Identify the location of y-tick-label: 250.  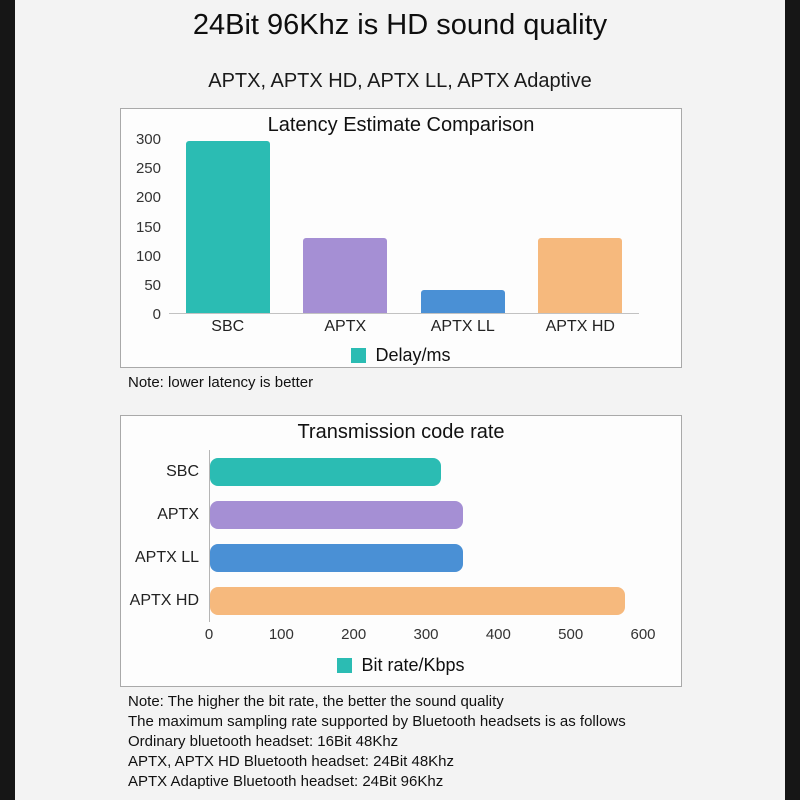
(148, 169).